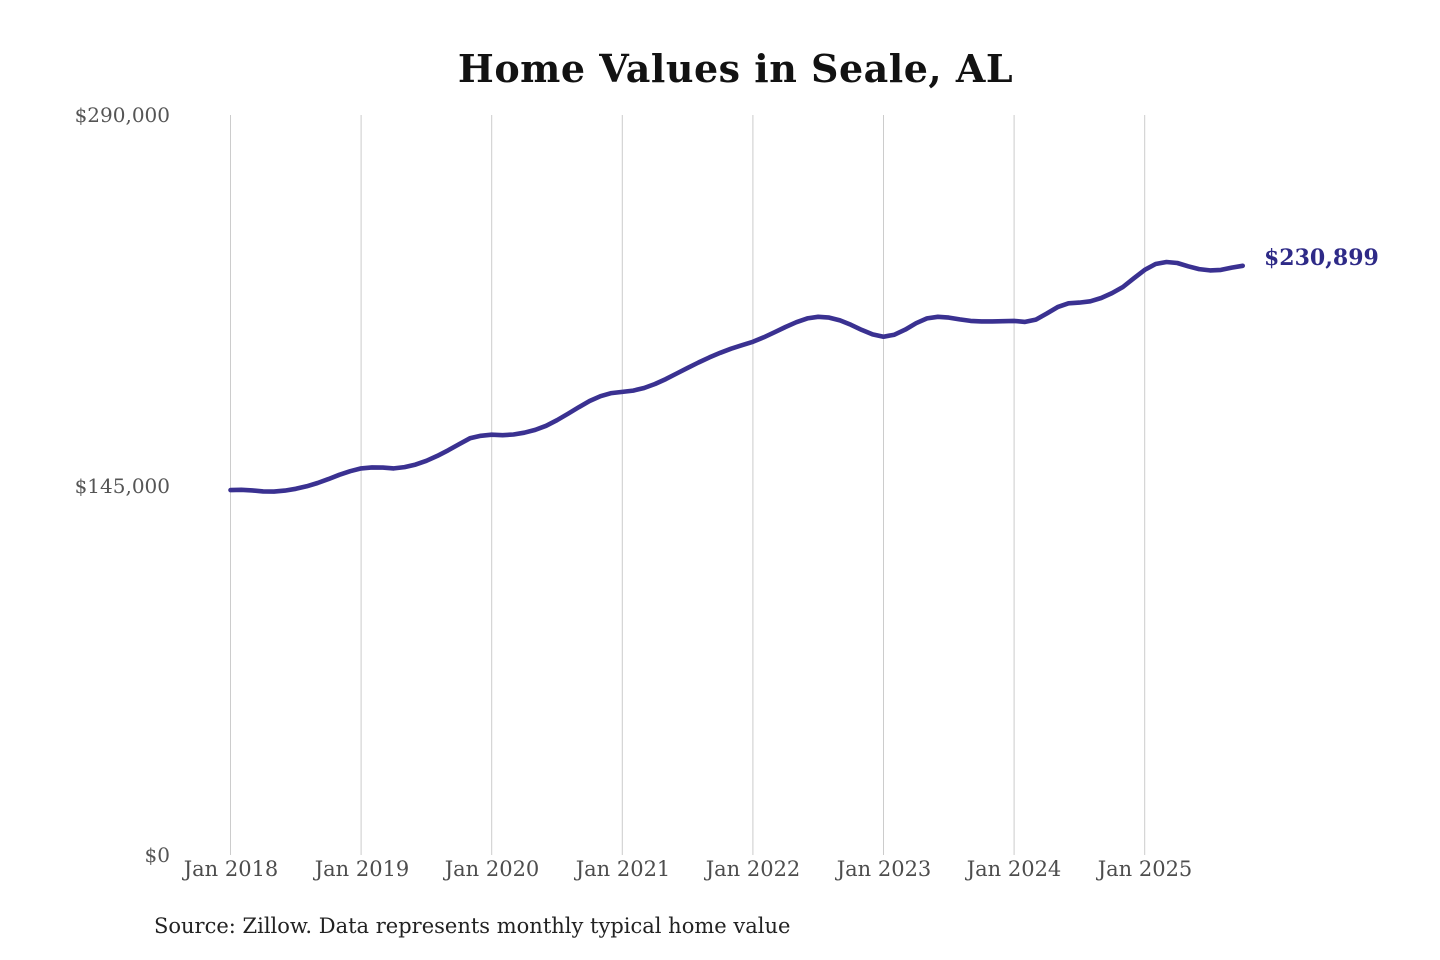 Image resolution: width=1440 pixels, height=960 pixels. What do you see at coordinates (492, 869) in the screenshot?
I see `x-axis-tick-jan-2020: Jan 2020` at bounding box center [492, 869].